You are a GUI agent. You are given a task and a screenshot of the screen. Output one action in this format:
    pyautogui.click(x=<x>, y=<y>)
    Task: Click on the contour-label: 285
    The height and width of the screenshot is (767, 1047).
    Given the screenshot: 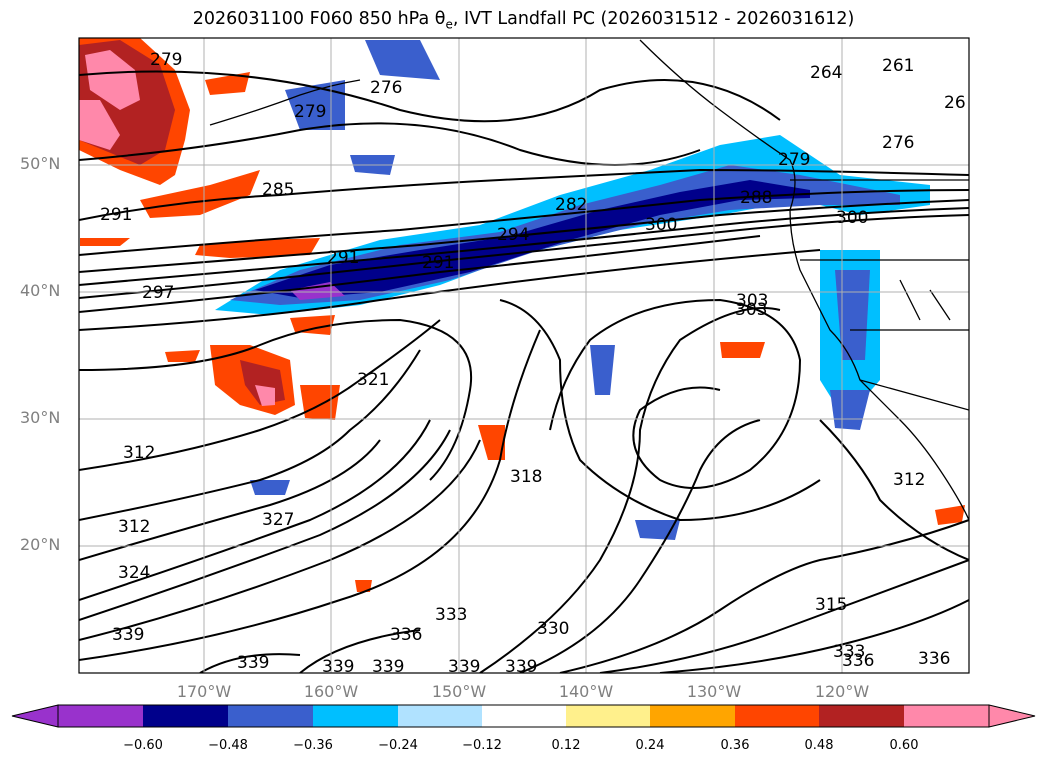 What is the action you would take?
    pyautogui.click(x=278, y=190)
    